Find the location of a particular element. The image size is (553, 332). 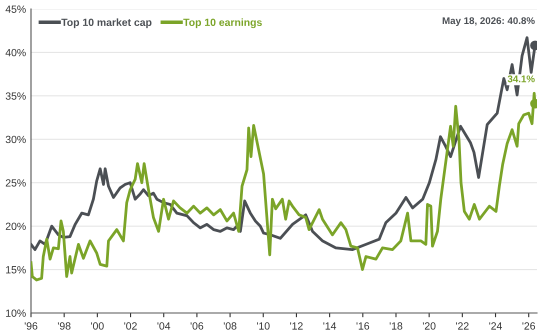

x-tick-label: '16 is located at coordinates (363, 326).